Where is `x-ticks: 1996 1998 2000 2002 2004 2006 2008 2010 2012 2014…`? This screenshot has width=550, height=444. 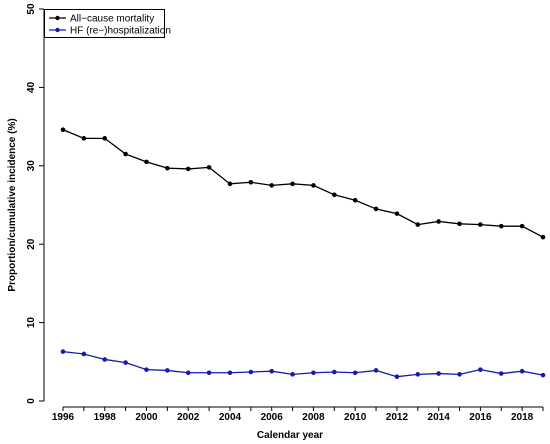 x-ticks: 1996 1998 2000 2002 2004 2006 2008 2010 2012 2014… is located at coordinates (298, 415).